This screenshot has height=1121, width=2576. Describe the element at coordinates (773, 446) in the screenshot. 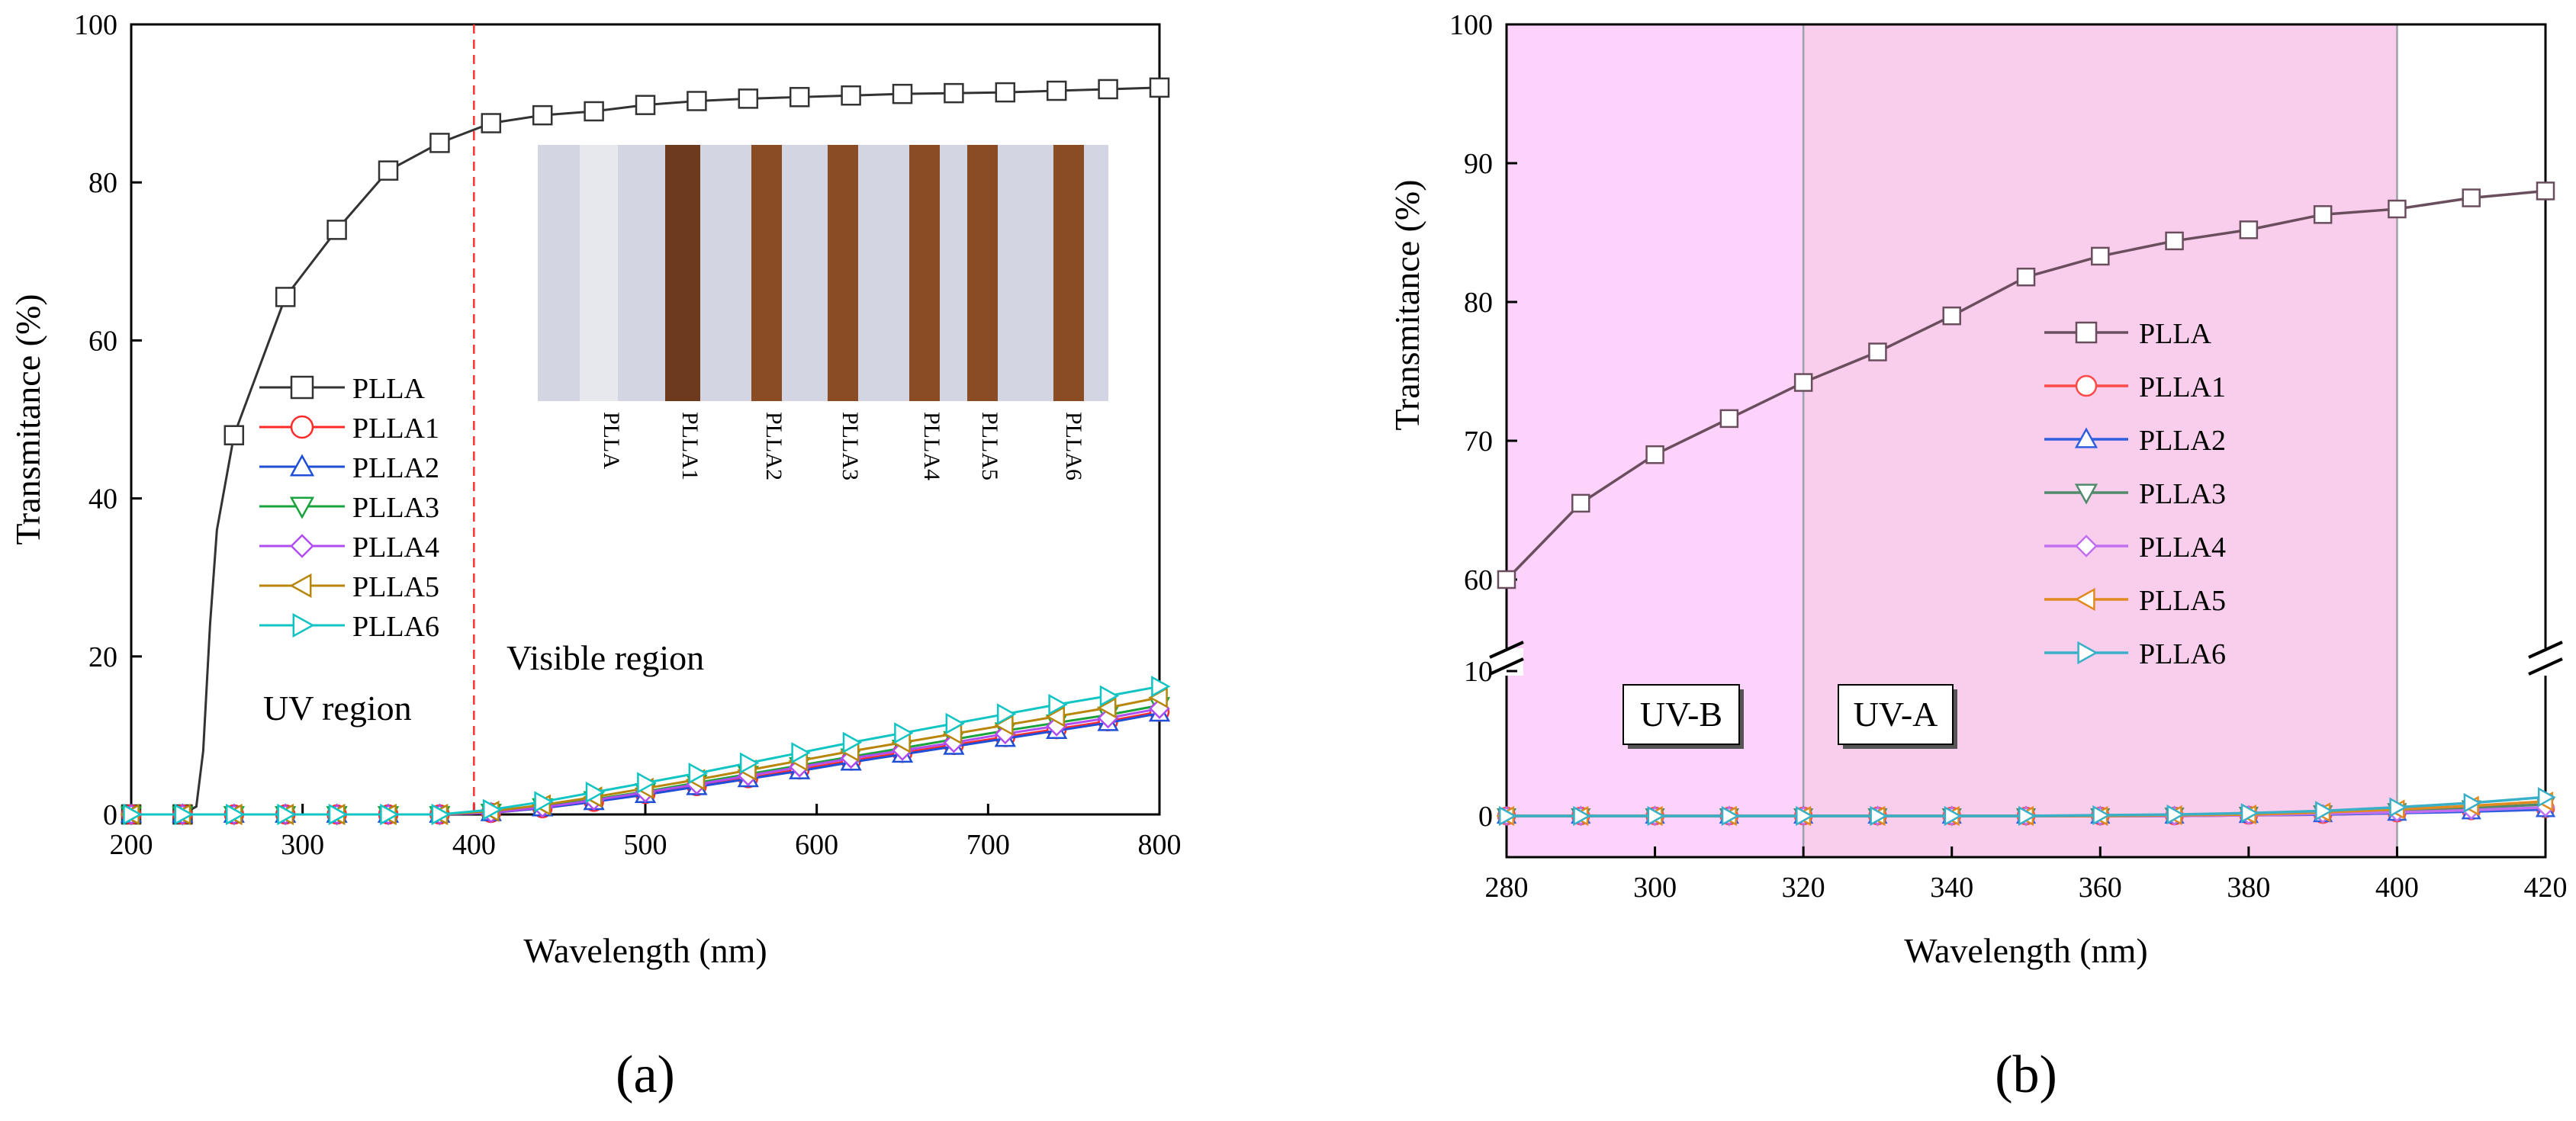

I see `strip-label: PLLA2` at that location.